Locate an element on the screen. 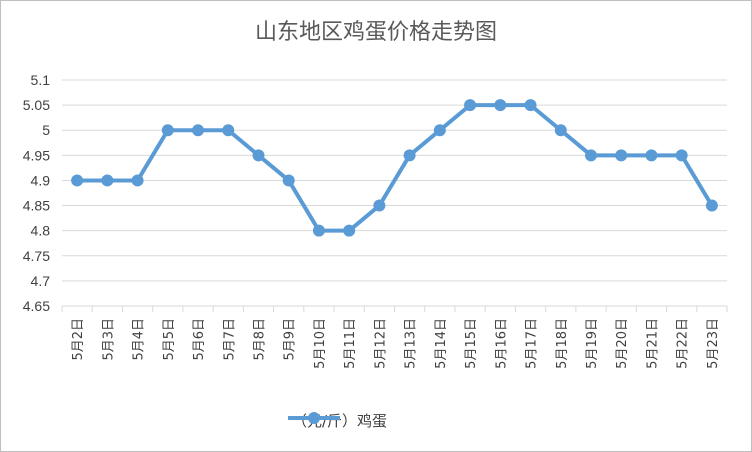 This screenshot has width=752, height=452. x-tick-label: 5月17日 is located at coordinates (532, 343).